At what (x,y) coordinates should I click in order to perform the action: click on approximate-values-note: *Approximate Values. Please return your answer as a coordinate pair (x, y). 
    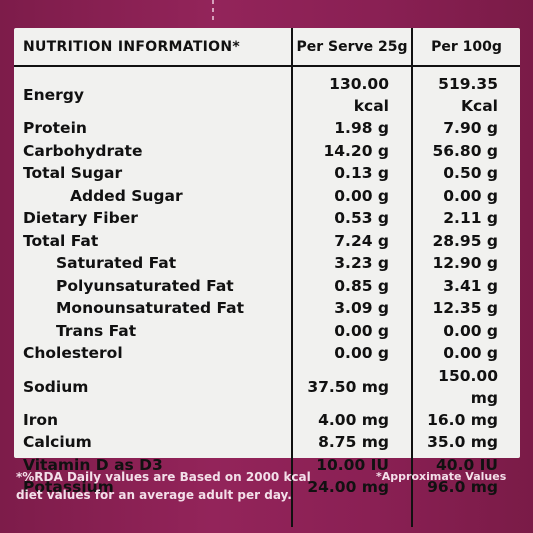
    Looking at the image, I should click on (441, 476).